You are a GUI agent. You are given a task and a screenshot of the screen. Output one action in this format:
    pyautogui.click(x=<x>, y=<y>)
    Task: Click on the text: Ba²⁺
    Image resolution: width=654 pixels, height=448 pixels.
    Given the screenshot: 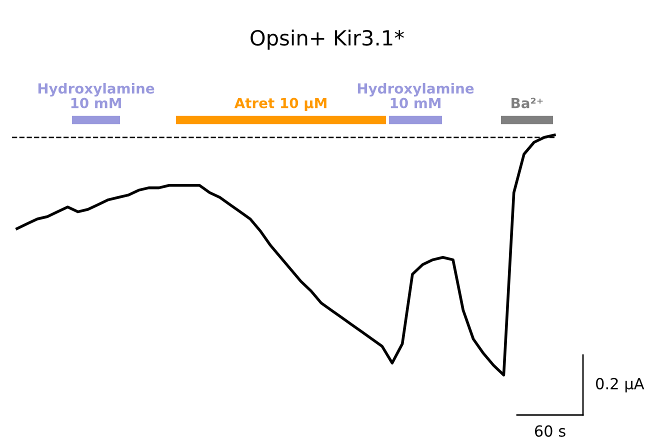 What is the action you would take?
    pyautogui.click(x=527, y=103)
    